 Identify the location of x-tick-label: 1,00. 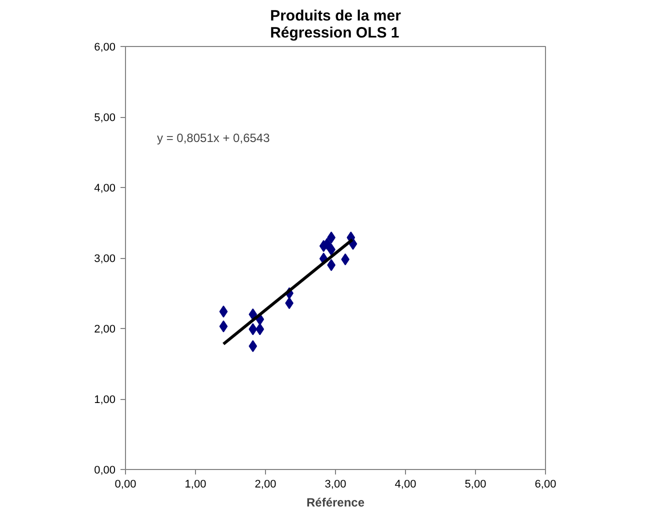
(195, 484).